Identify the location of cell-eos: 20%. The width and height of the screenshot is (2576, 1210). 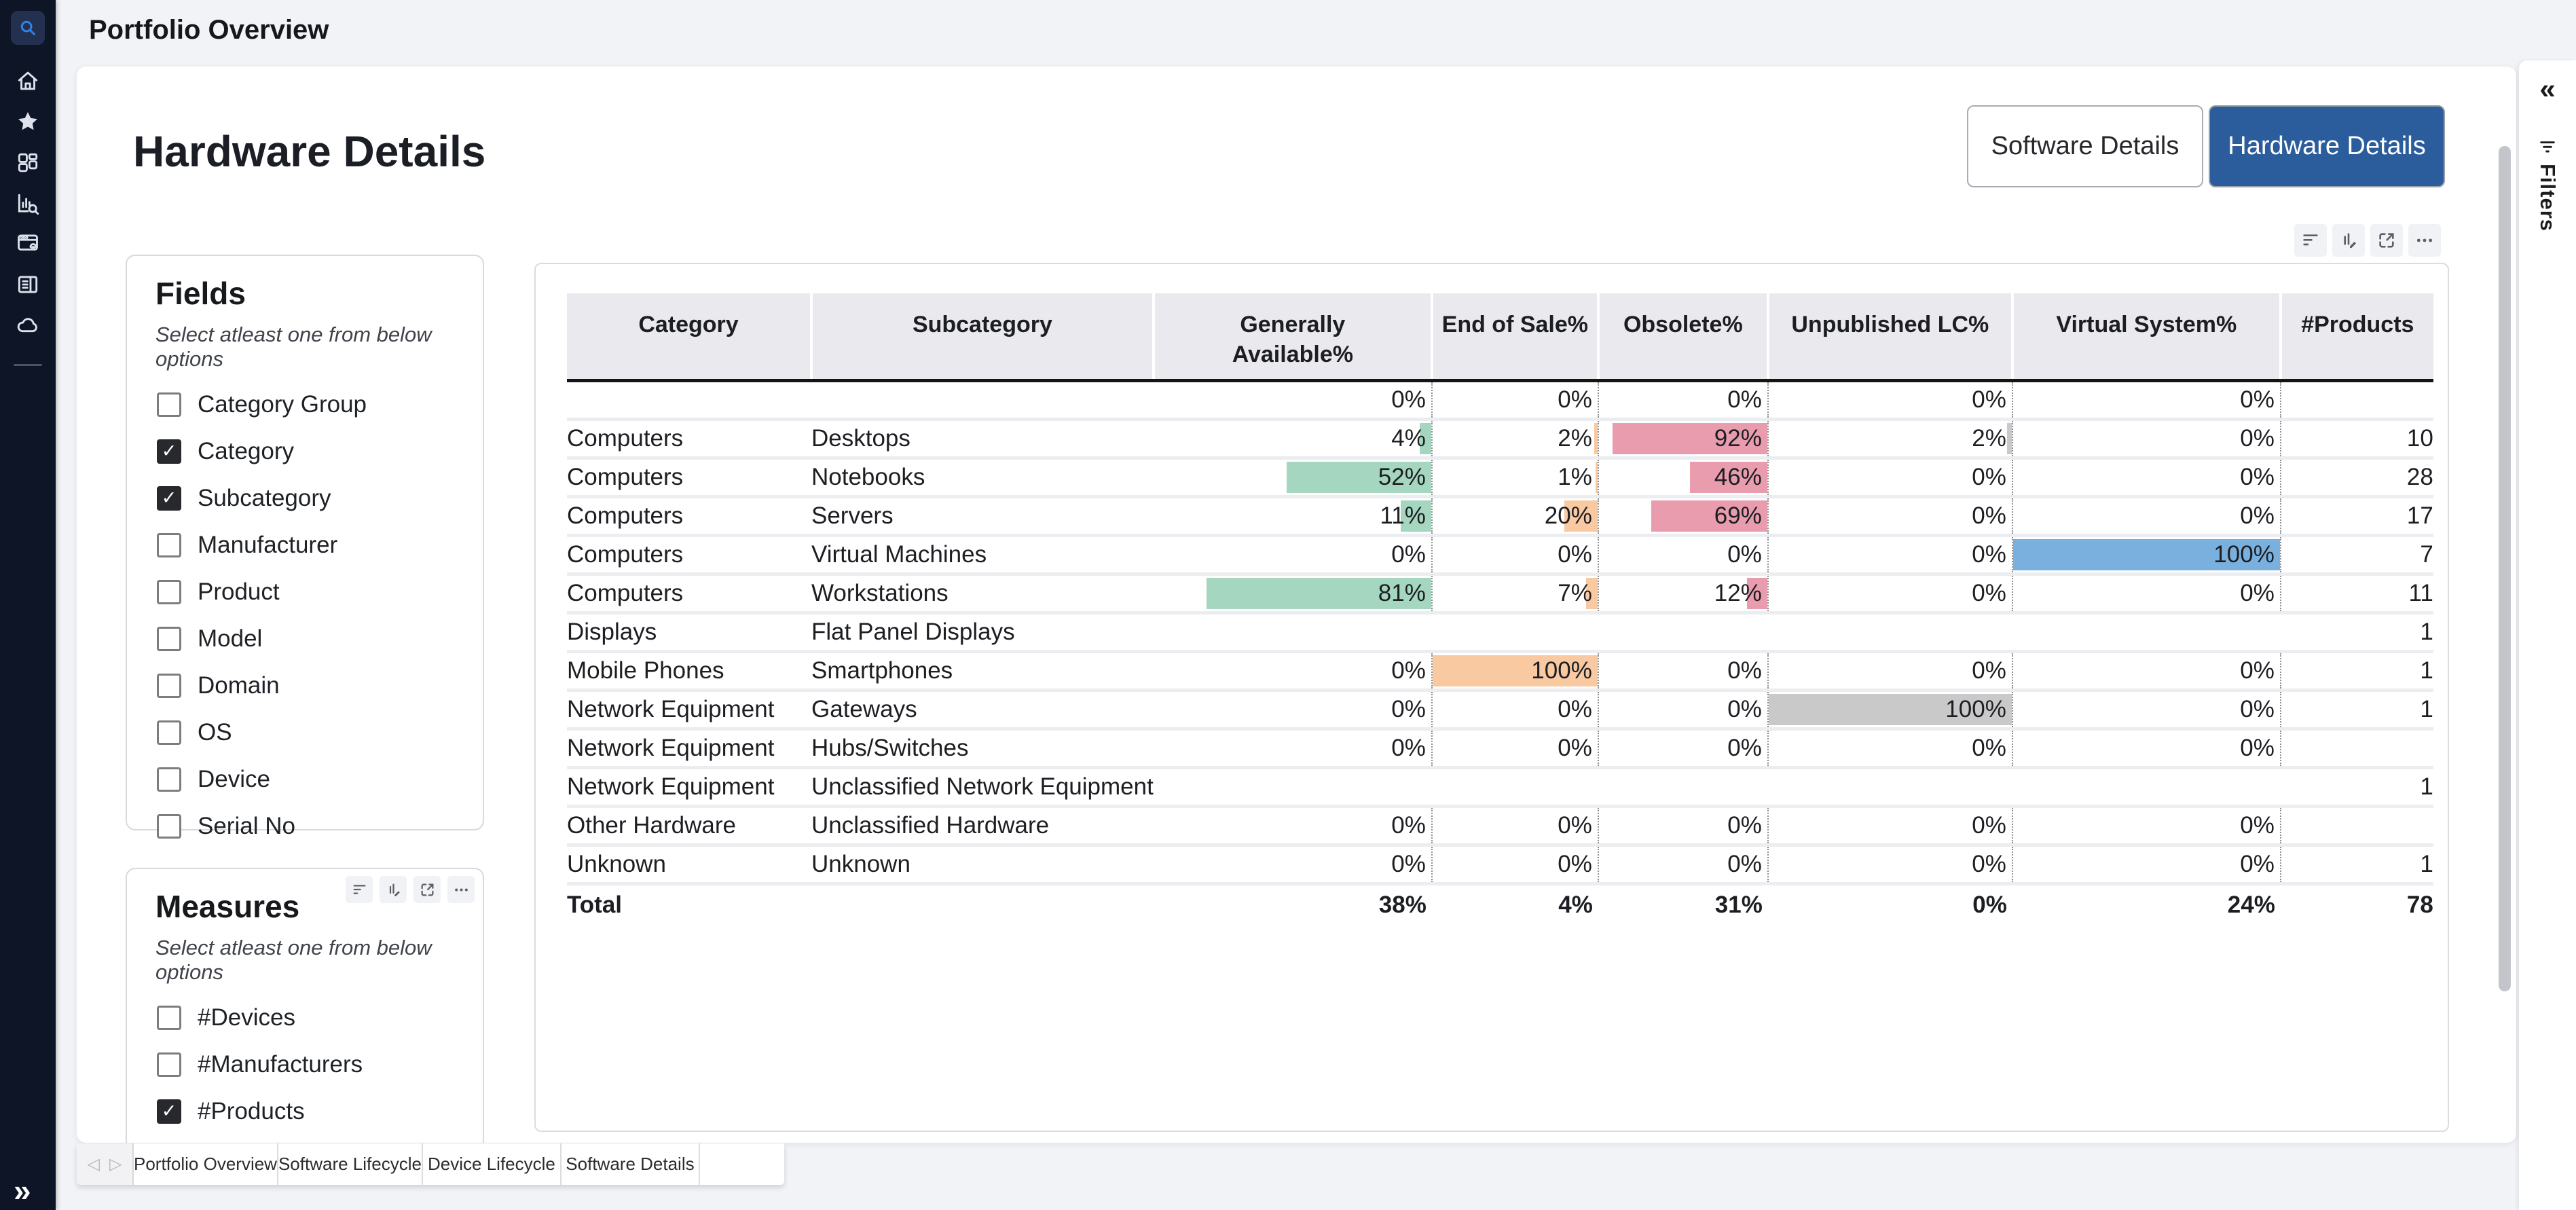
(1515, 516).